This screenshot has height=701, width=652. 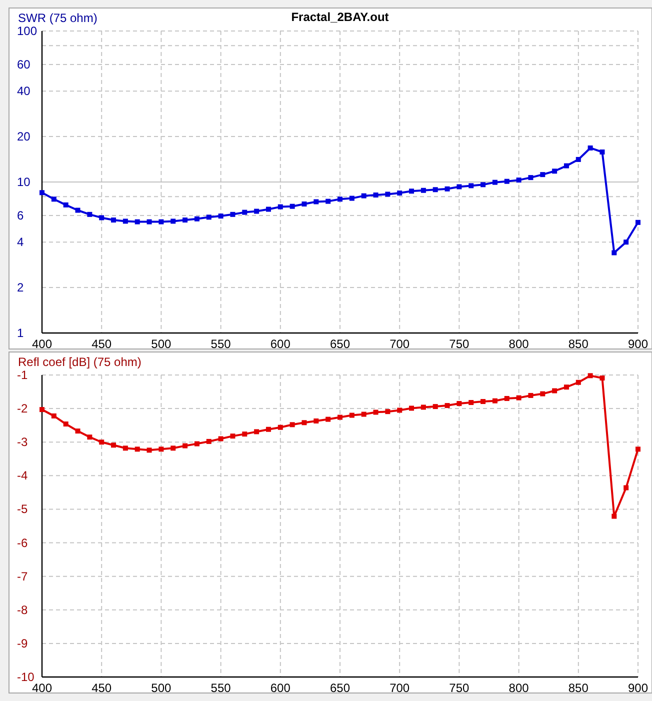 I want to click on y-tick-label: 1, so click(x=20, y=333).